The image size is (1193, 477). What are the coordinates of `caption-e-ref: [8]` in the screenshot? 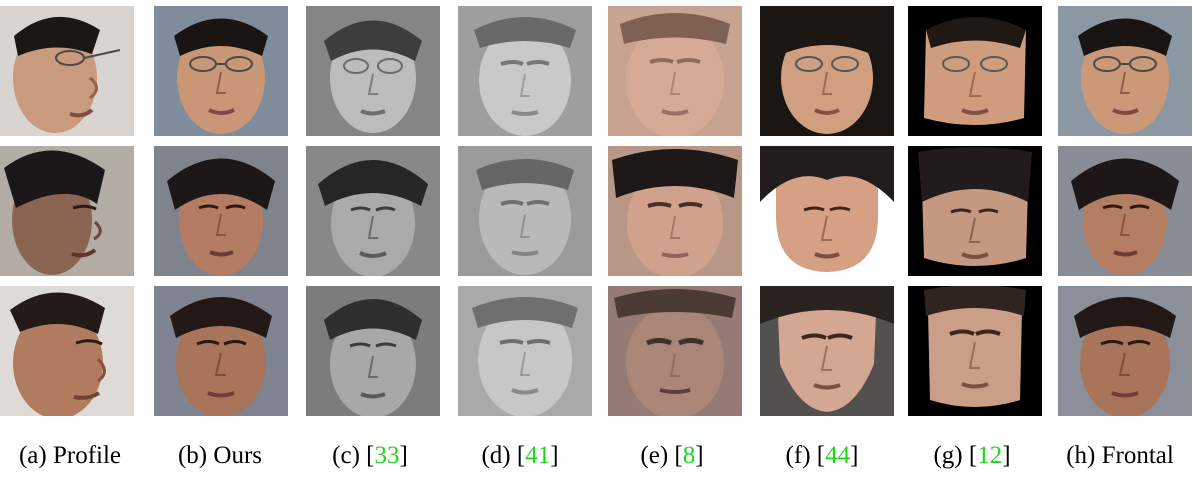 It's located at (689, 455).